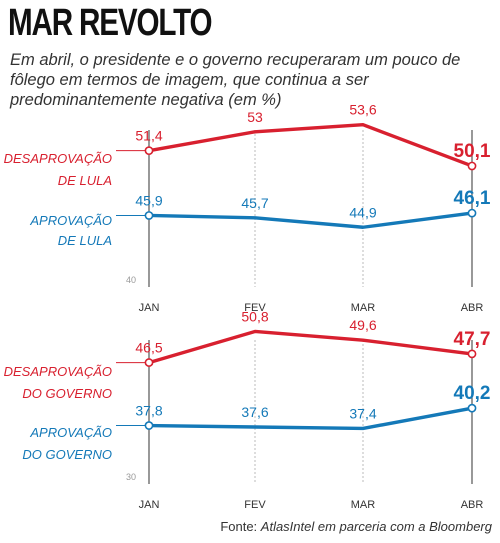  What do you see at coordinates (472, 198) in the screenshot?
I see `data-value-label: 46,1` at bounding box center [472, 198].